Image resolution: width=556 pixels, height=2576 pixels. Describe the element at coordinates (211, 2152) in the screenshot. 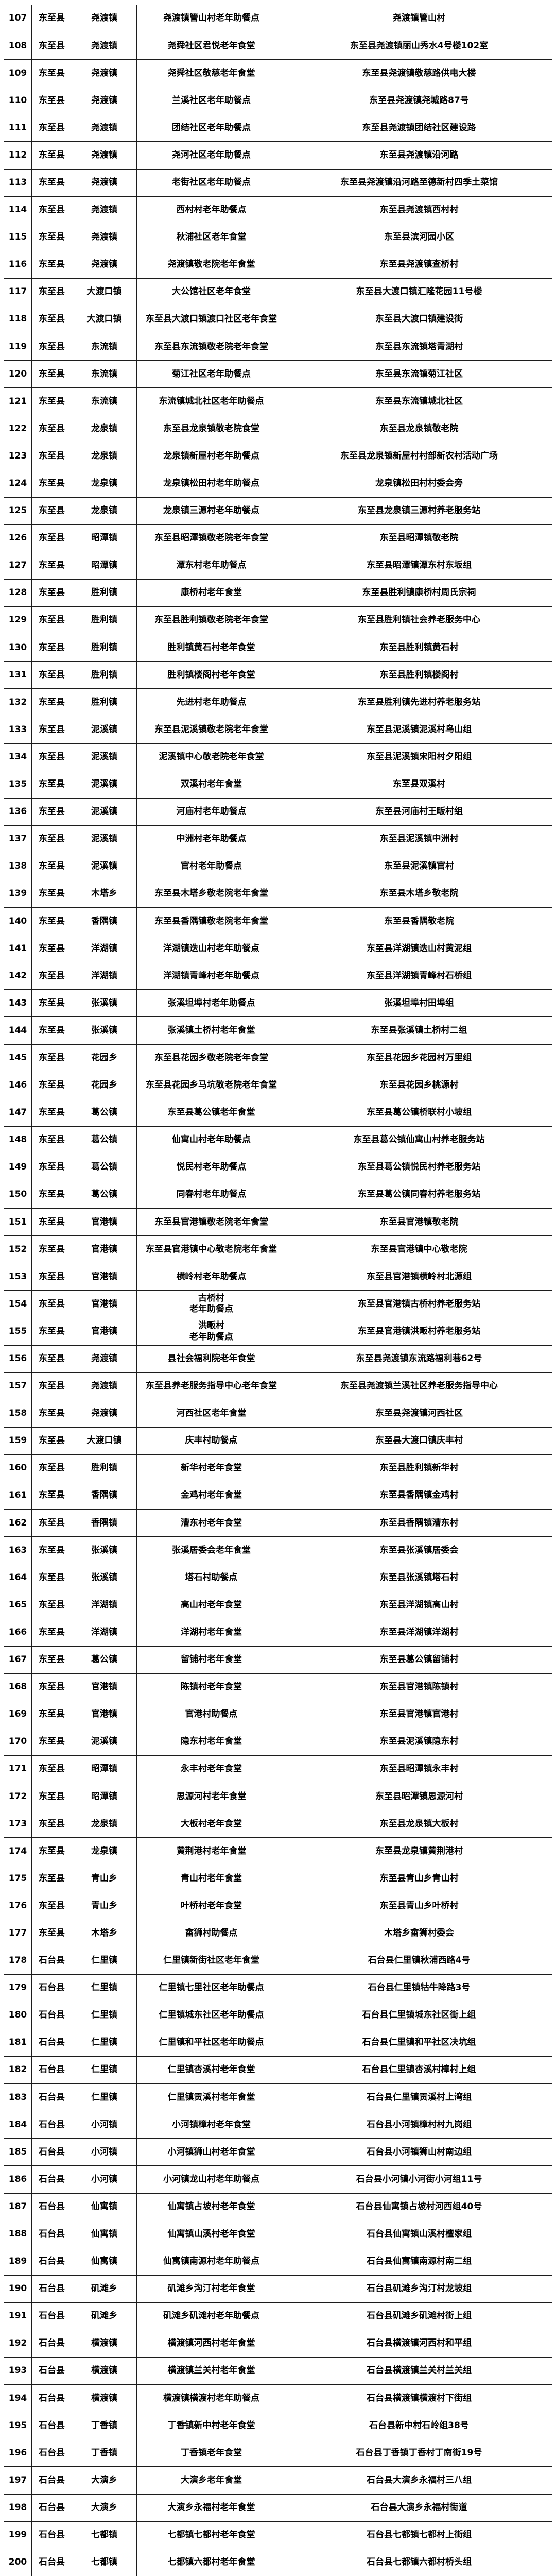

I see `site-name-cell: 小河镇狮山村老年食堂` at that location.